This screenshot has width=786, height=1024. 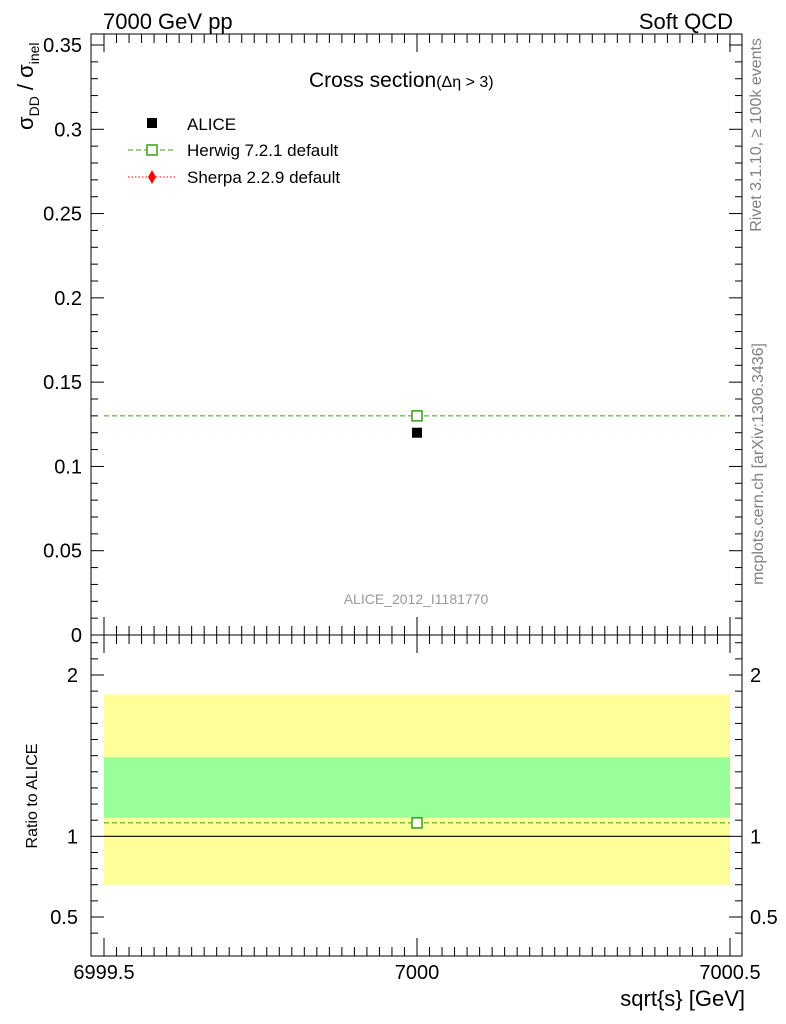 What do you see at coordinates (417, 416) in the screenshot?
I see `herwig-data-point` at bounding box center [417, 416].